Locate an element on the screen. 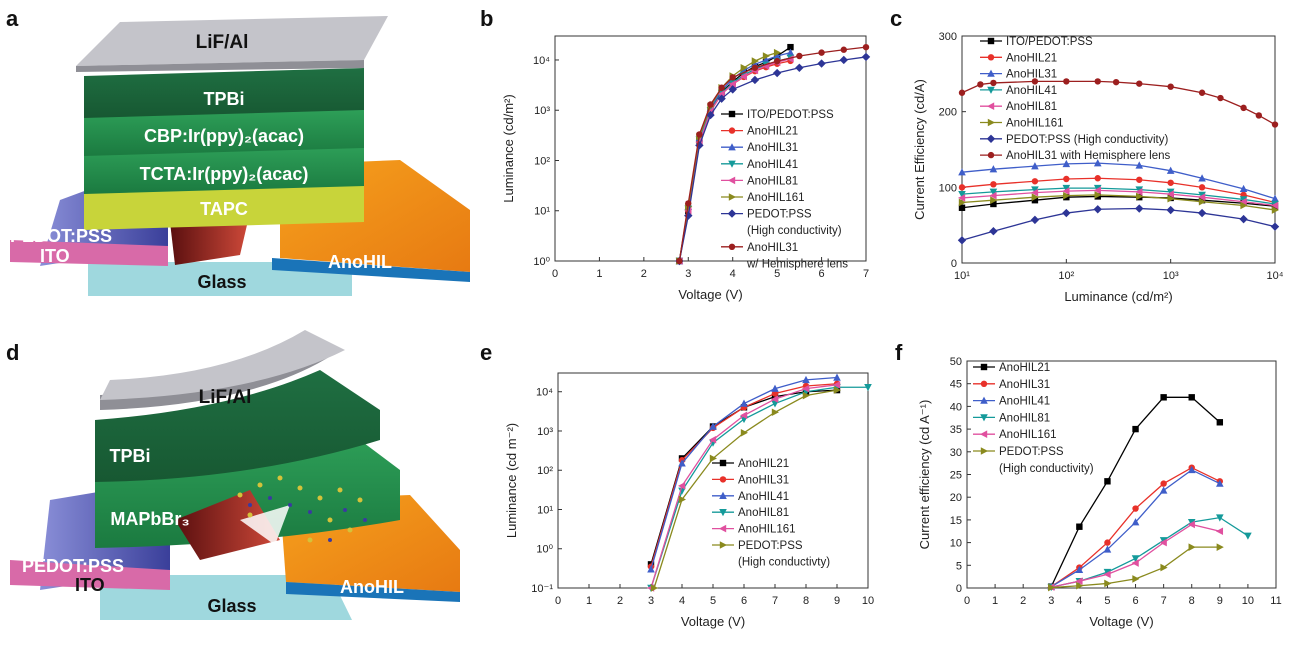 This screenshot has width=1290, height=647. y-axis-label: Current efficiency (cd A⁻¹) is located at coordinates (924, 475).